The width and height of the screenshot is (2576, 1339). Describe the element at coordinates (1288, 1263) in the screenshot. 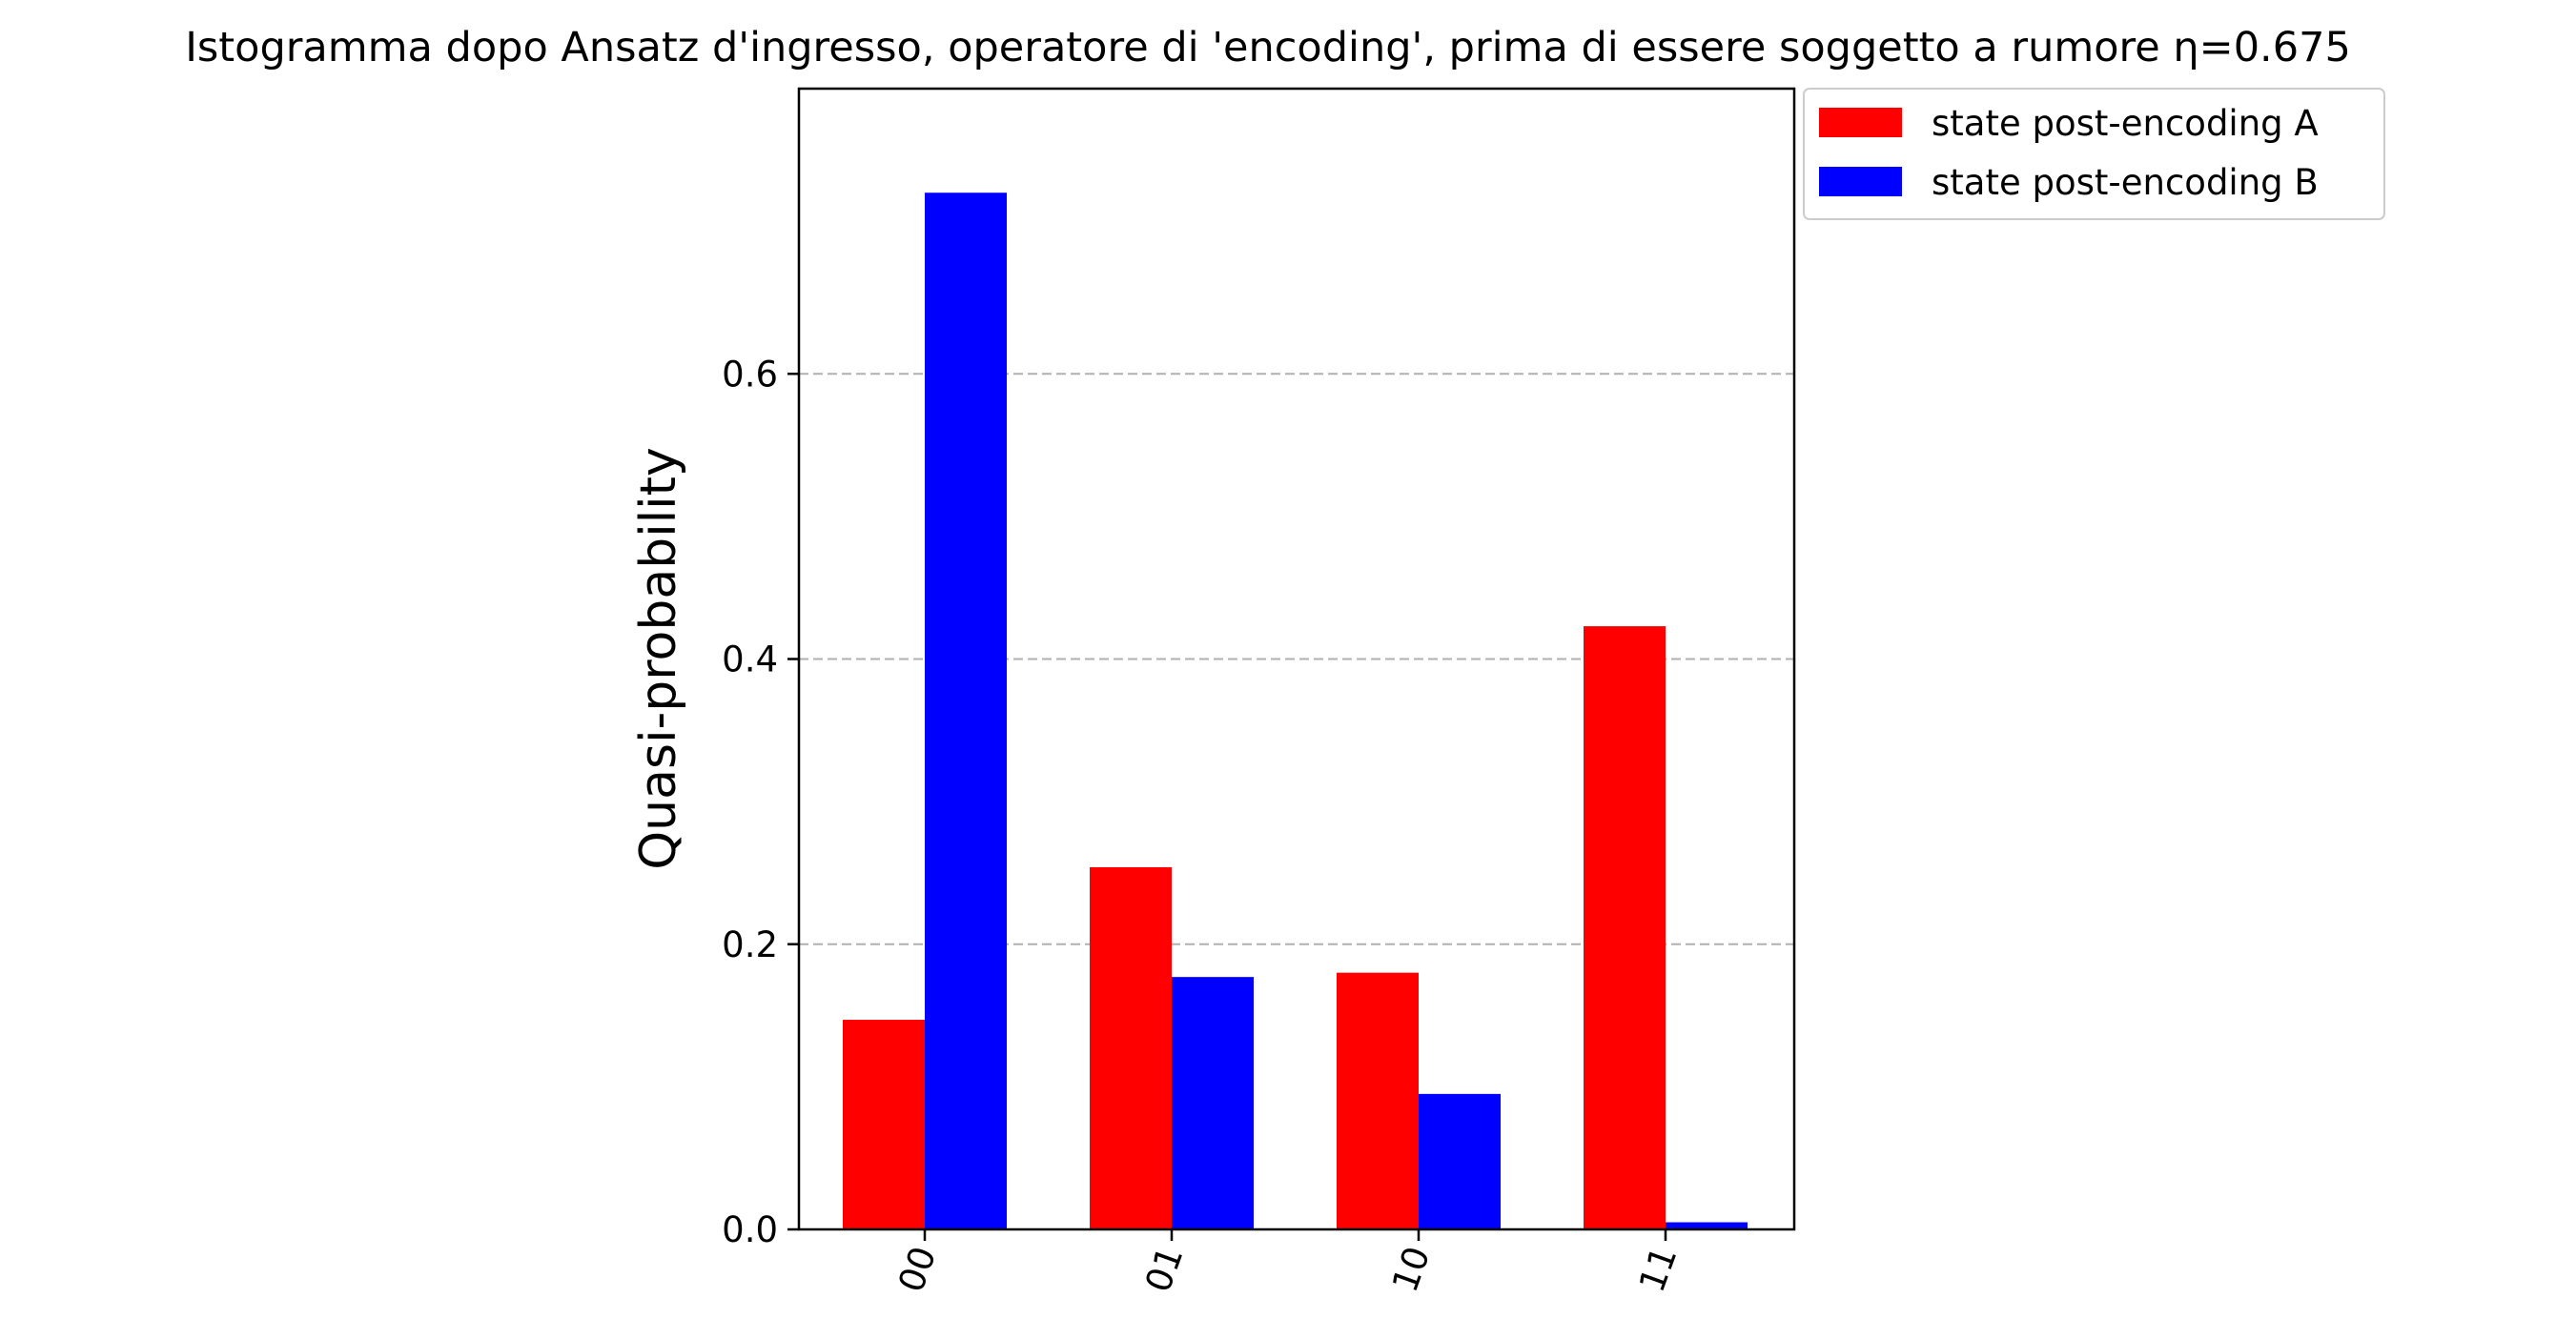

I see `x-axis: 00 01 10 11` at that location.